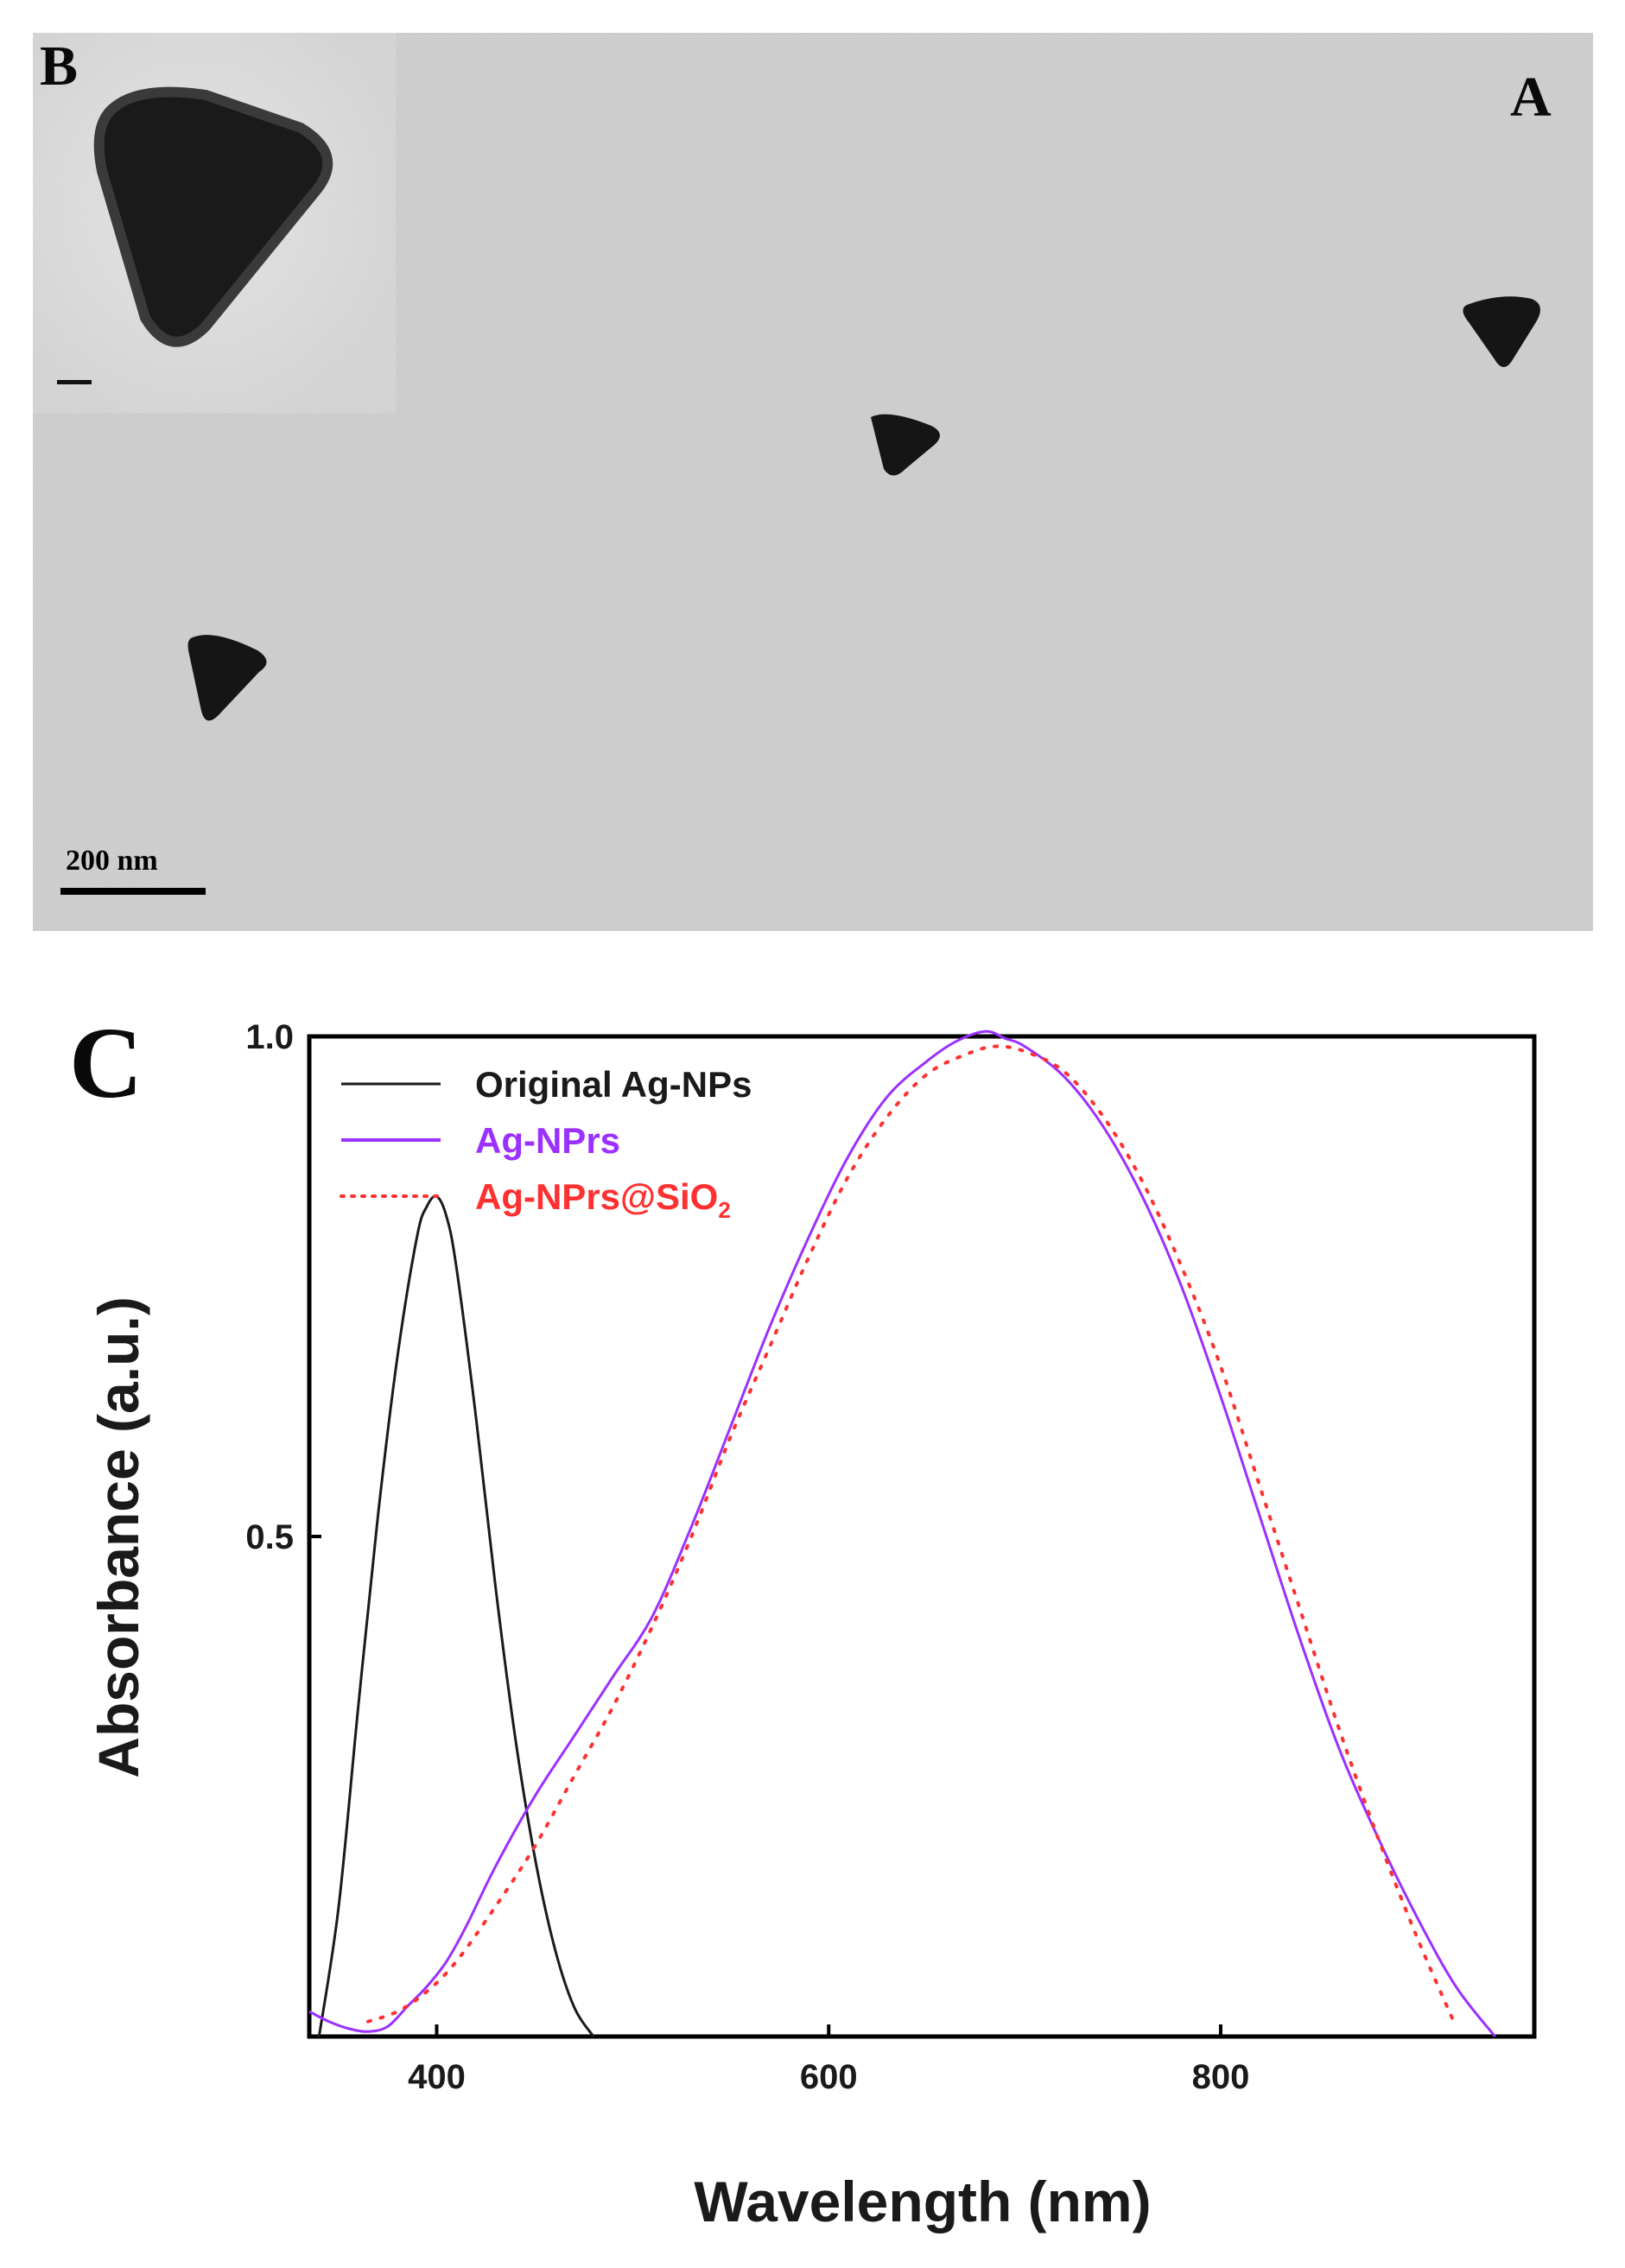 The width and height of the screenshot is (1625, 2268). Describe the element at coordinates (133, 891) in the screenshot. I see `scale-bar` at that location.